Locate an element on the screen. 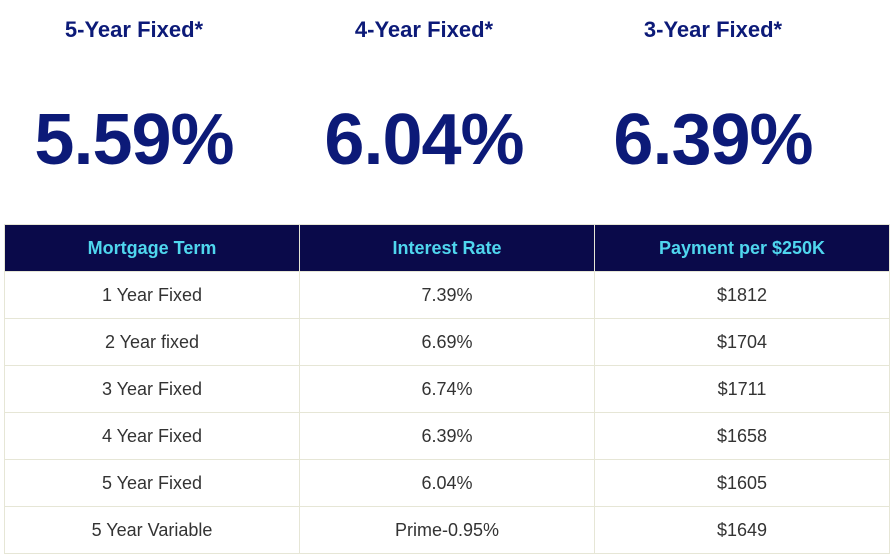 The width and height of the screenshot is (891, 558). payment-cell: $1649 is located at coordinates (742, 530).